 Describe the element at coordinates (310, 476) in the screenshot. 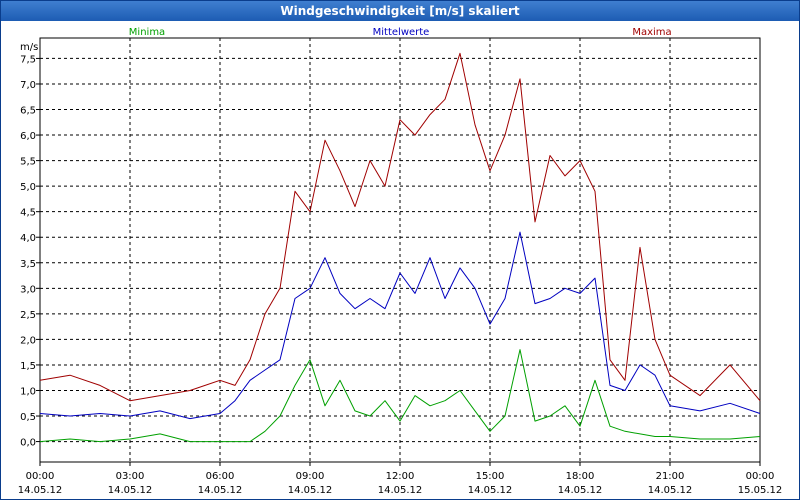

I see `x-tick-time: 09:00` at that location.